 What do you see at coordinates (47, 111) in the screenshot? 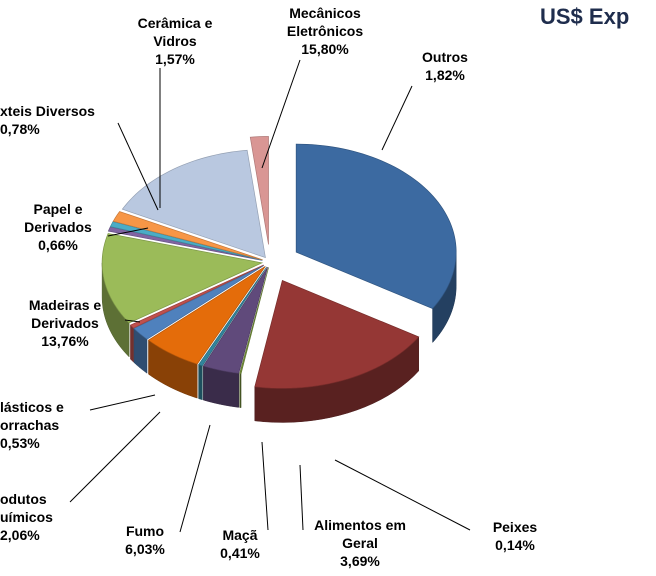
I see `slice-label: xteis Diversos` at bounding box center [47, 111].